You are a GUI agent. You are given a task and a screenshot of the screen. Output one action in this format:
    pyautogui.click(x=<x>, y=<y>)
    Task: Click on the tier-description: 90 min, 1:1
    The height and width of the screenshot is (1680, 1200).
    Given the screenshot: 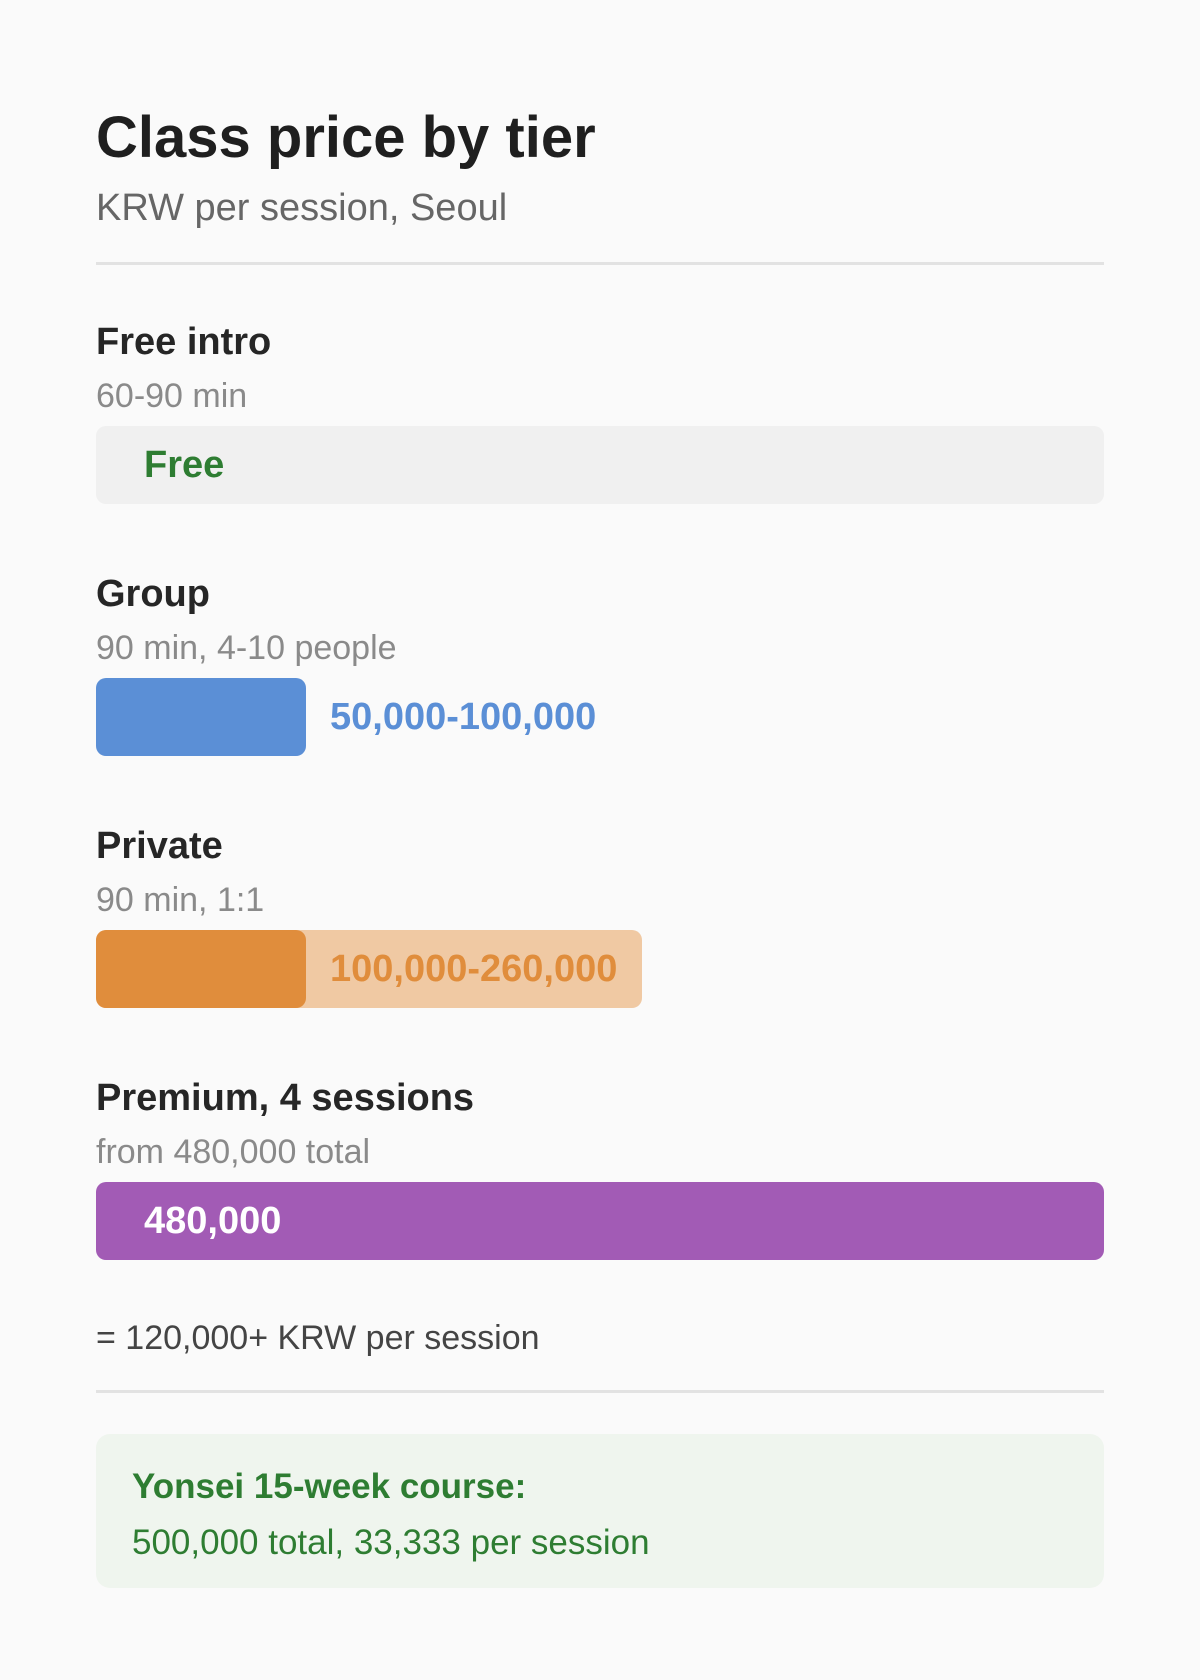 What is the action you would take?
    pyautogui.click(x=180, y=900)
    